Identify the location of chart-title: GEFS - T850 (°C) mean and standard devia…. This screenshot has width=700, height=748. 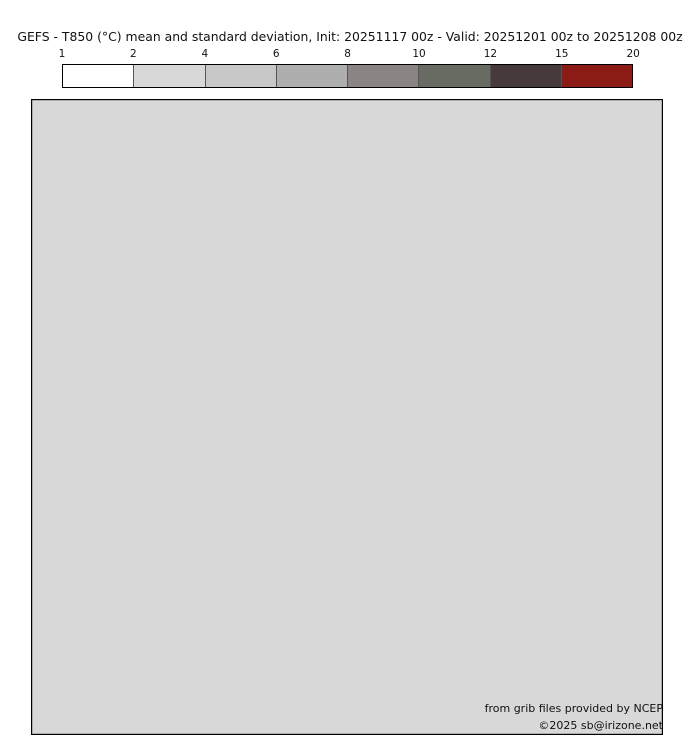
(350, 36).